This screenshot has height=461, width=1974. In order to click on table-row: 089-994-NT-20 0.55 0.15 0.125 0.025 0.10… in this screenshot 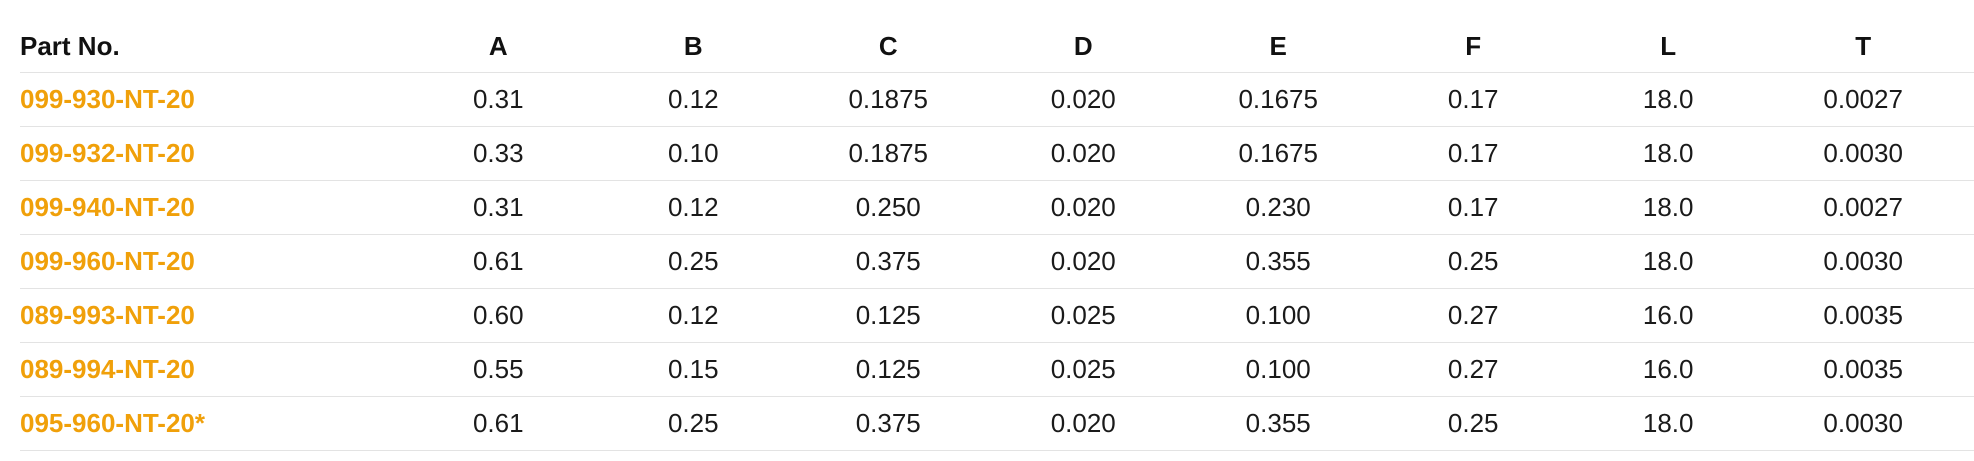, I will do `click(997, 369)`.